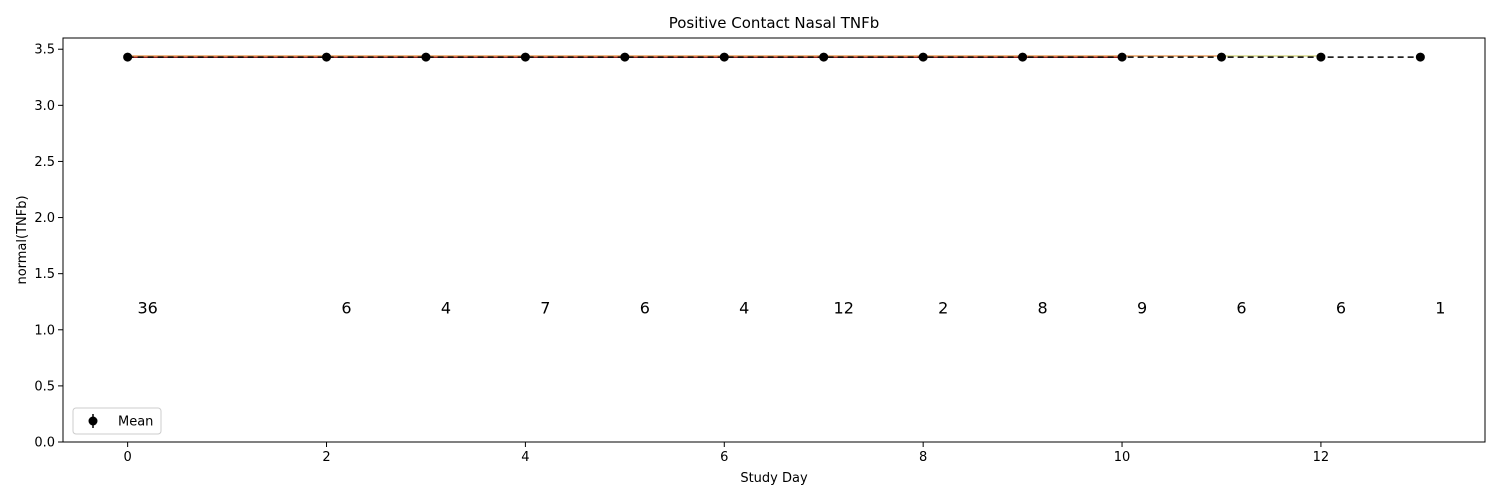 Image resolution: width=1500 pixels, height=500 pixels. I want to click on y-tick-label-7: 3.5, so click(44, 50).